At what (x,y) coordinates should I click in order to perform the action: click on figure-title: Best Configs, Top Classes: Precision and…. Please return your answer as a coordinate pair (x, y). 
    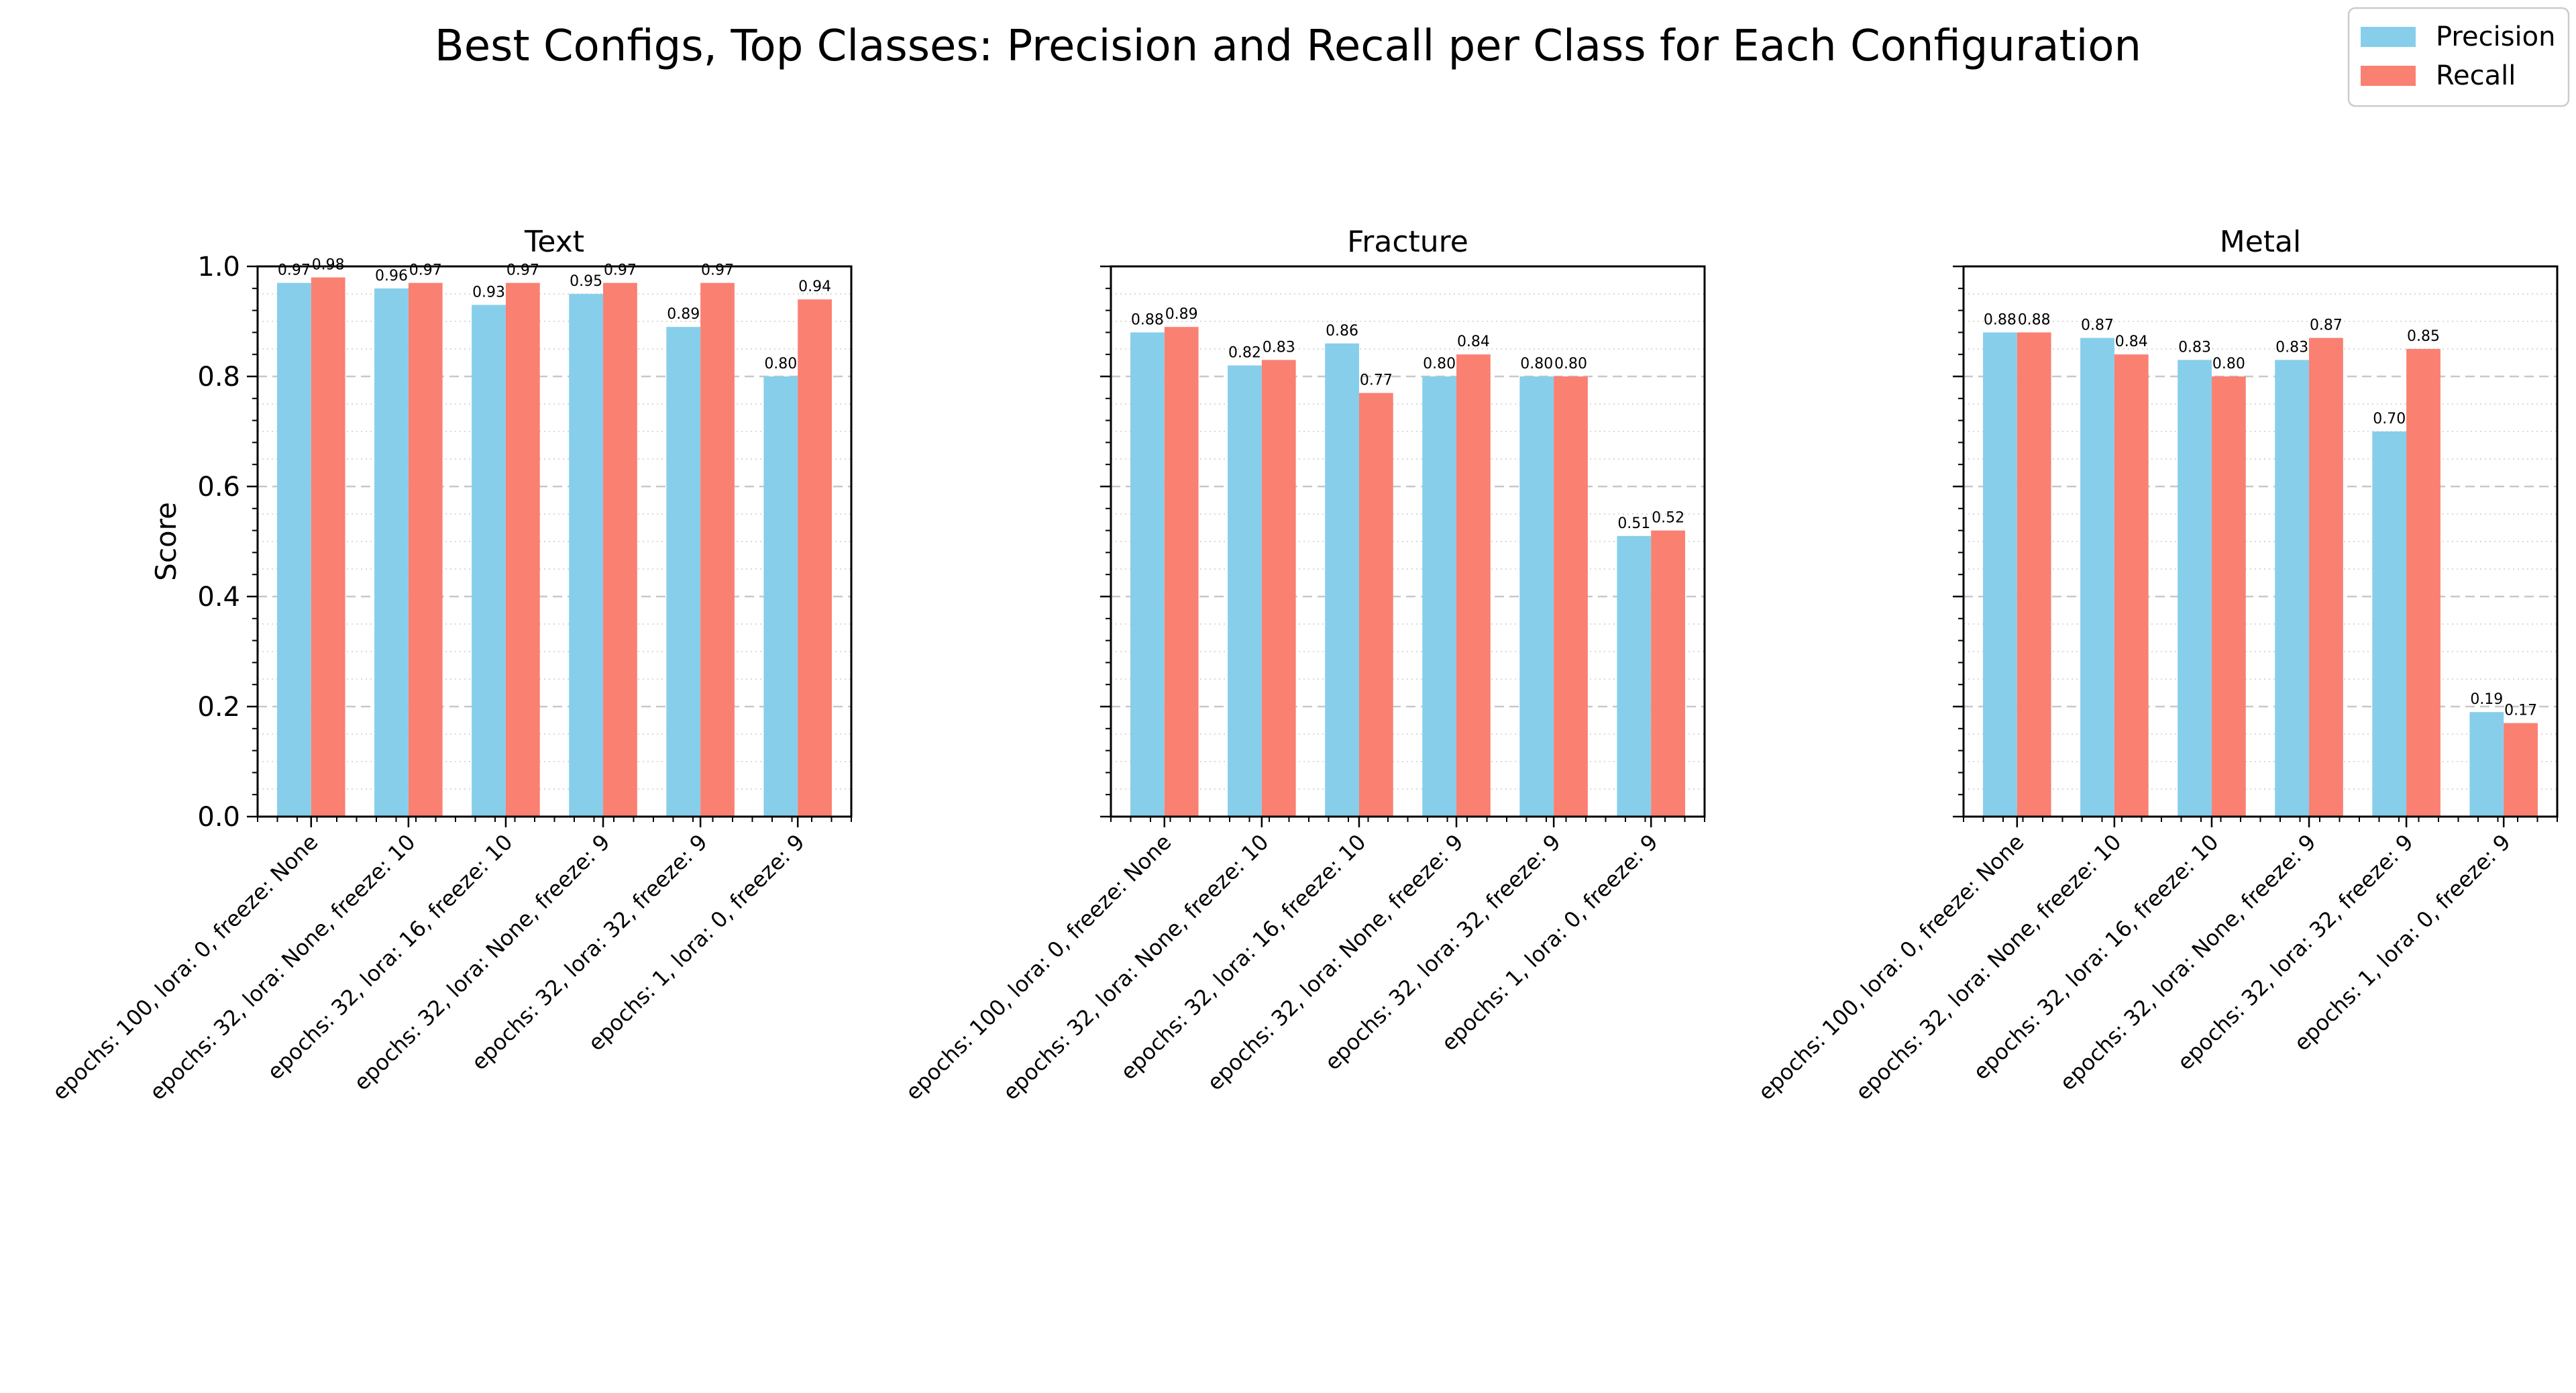
    Looking at the image, I should click on (1288, 46).